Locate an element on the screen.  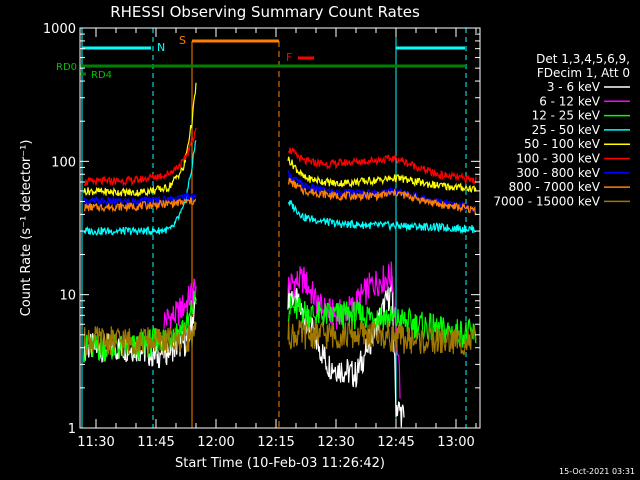
footer-date: 15-Oct-2021 03:31 is located at coordinates (597, 471).